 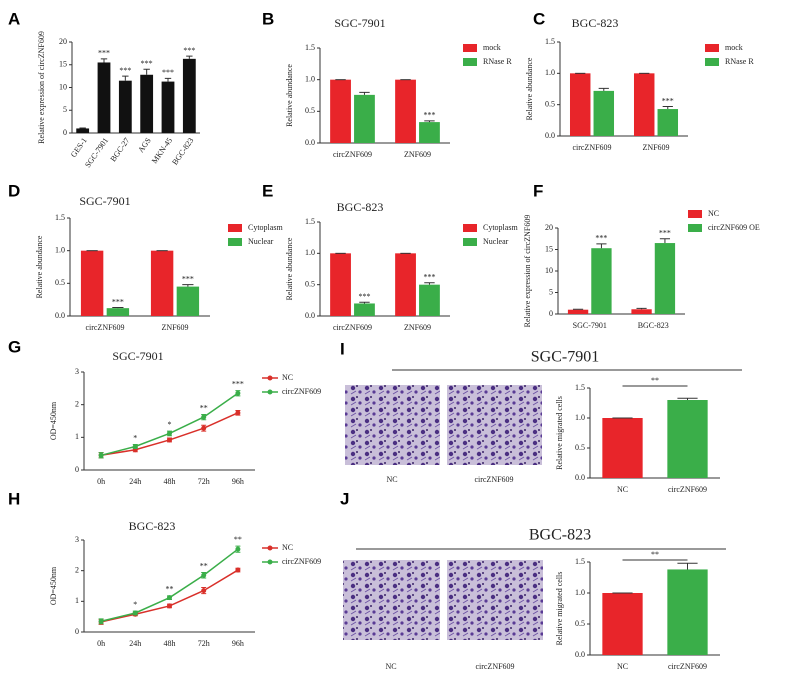 I want to click on y-tick-label: 1, so click(x=77, y=600).